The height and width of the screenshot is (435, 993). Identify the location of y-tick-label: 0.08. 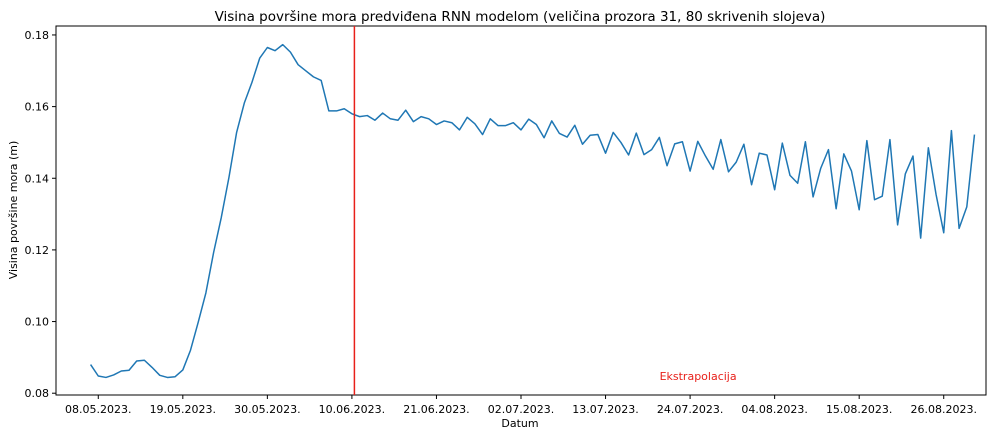
(37, 393).